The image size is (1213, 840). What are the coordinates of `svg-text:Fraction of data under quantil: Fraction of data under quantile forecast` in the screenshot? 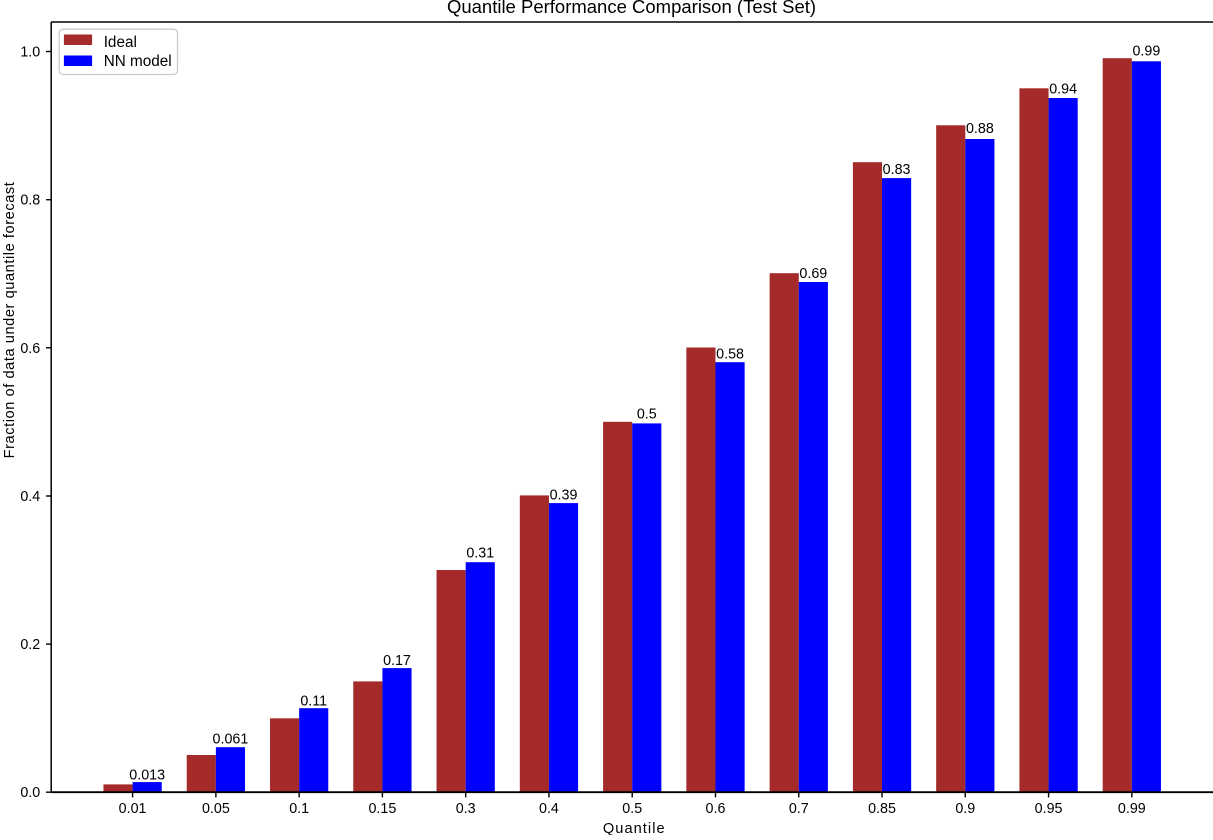 It's located at (10, 320).